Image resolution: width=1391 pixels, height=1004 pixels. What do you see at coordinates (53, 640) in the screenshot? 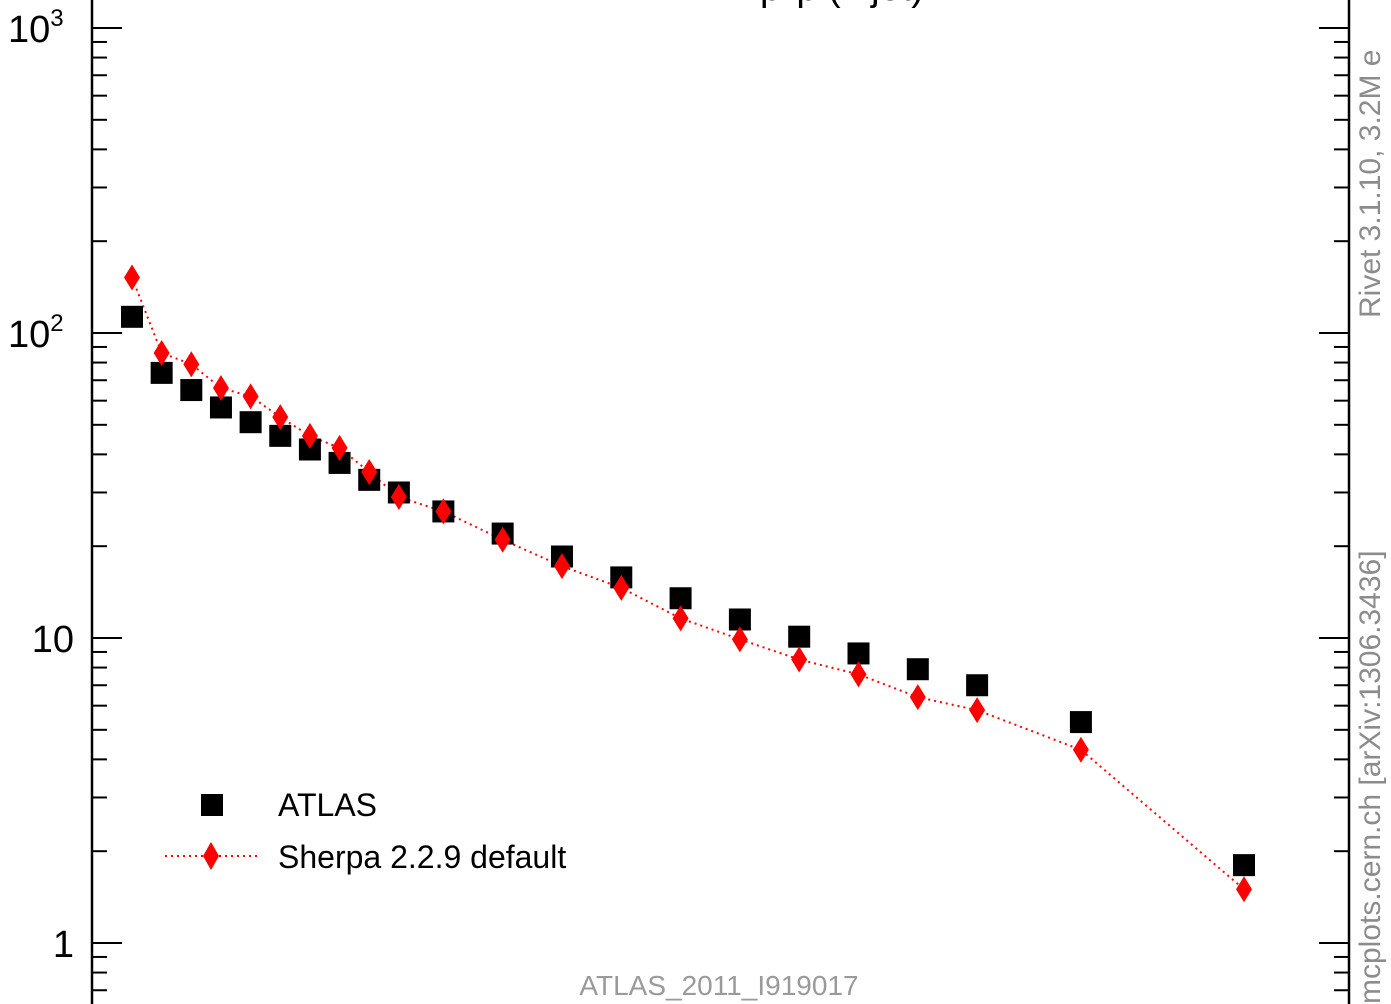
I see `y-tick-label: 10` at bounding box center [53, 640].